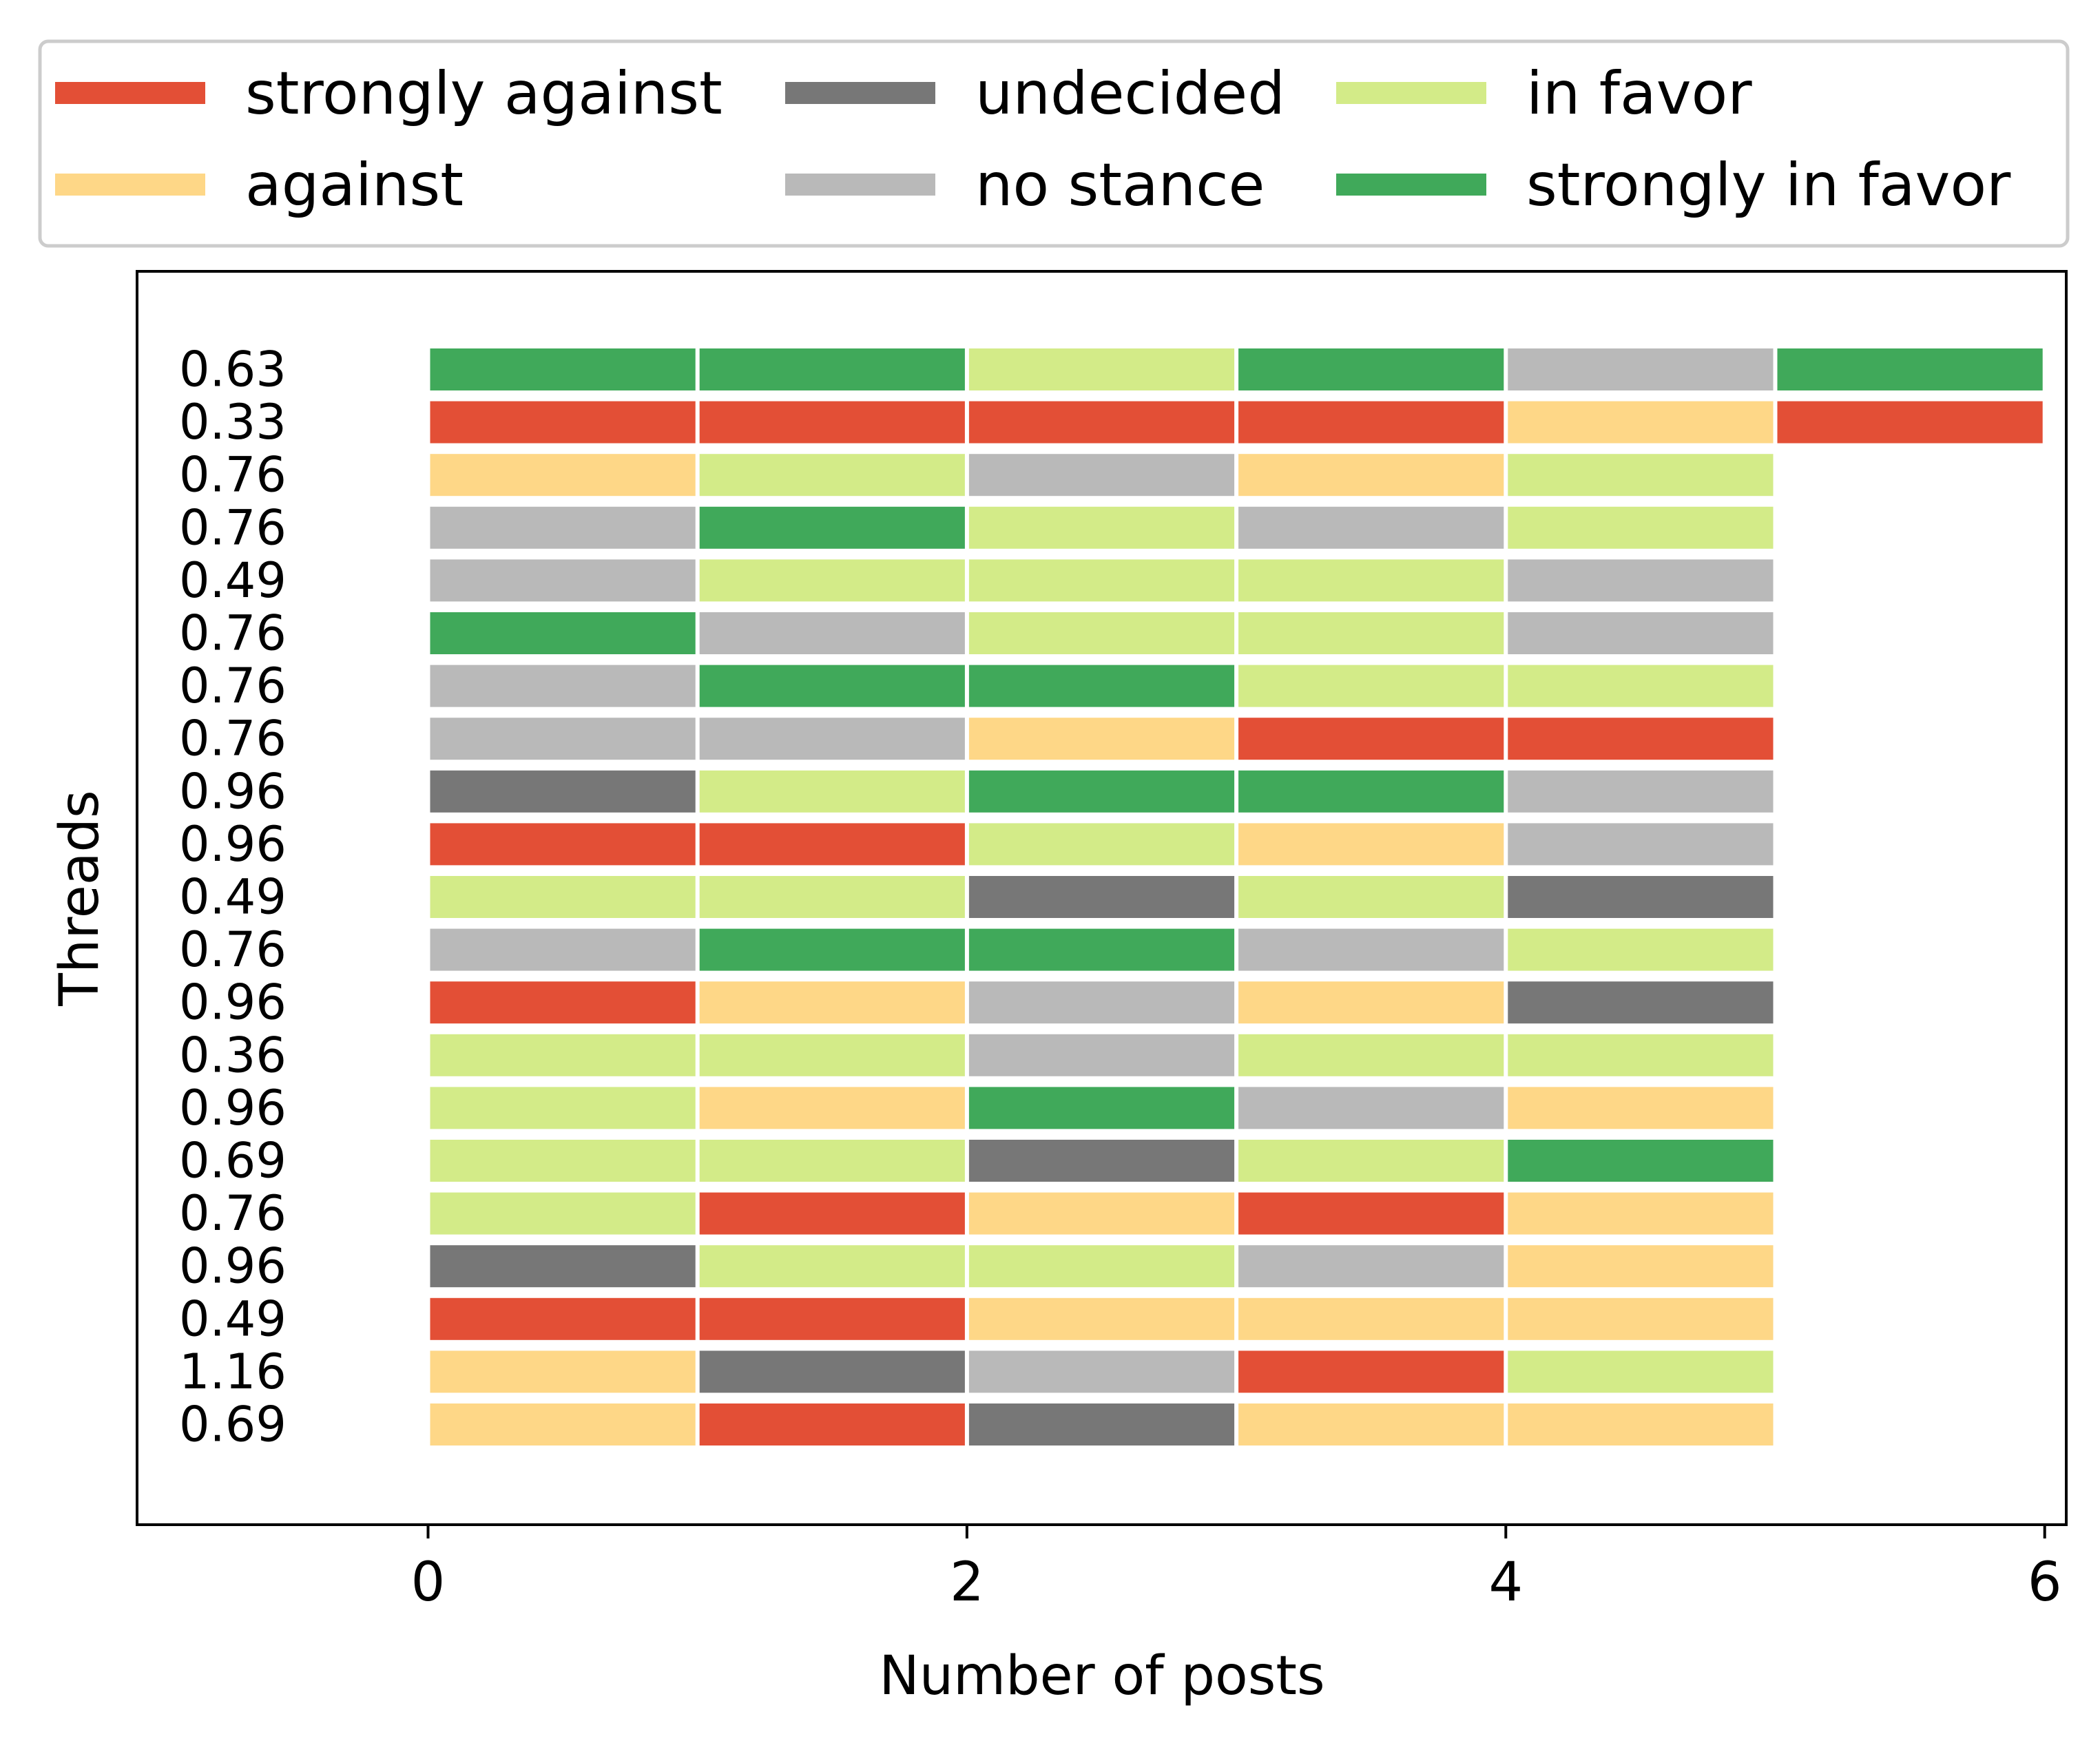 The width and height of the screenshot is (2100, 1743). Describe the element at coordinates (130, 185) in the screenshot. I see `legend-swatch-against` at that location.